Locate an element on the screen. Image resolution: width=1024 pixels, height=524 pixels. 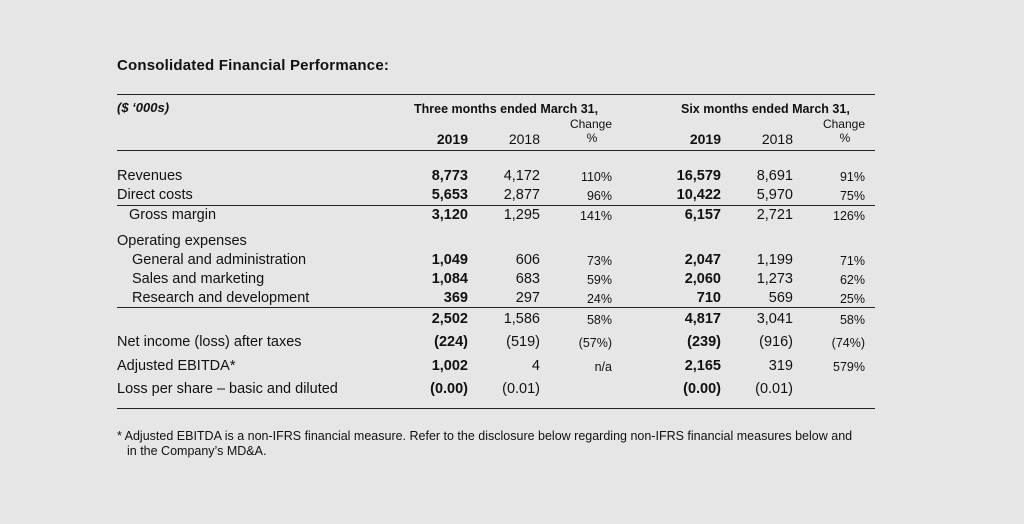
cell-qc: 24% is located at coordinates (599, 299).